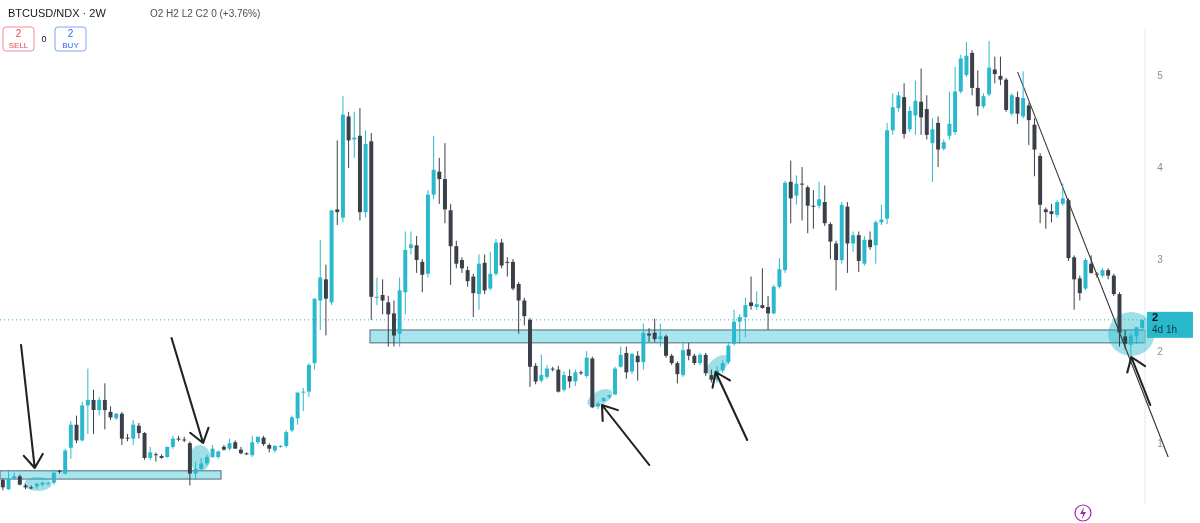  Describe the element at coordinates (71, 45) in the screenshot. I see `annotation: BUY` at that location.